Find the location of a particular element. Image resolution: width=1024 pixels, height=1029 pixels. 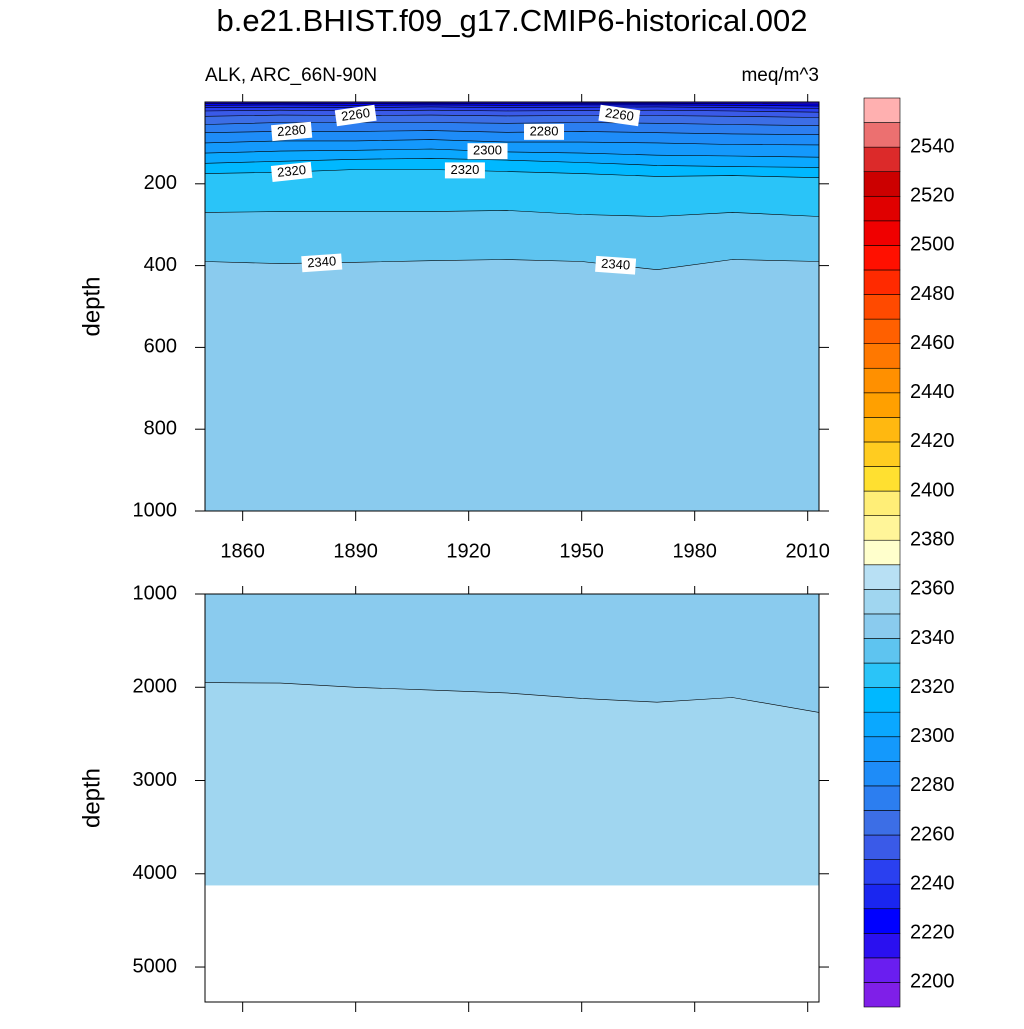

y-tick-label: 600 is located at coordinates (160, 347).